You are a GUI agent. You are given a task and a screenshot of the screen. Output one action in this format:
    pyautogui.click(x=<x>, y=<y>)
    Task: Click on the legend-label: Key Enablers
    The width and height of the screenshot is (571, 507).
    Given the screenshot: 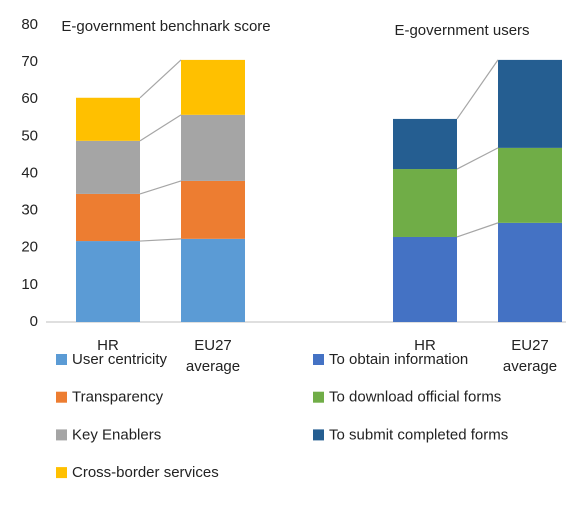 What is the action you would take?
    pyautogui.click(x=116, y=434)
    